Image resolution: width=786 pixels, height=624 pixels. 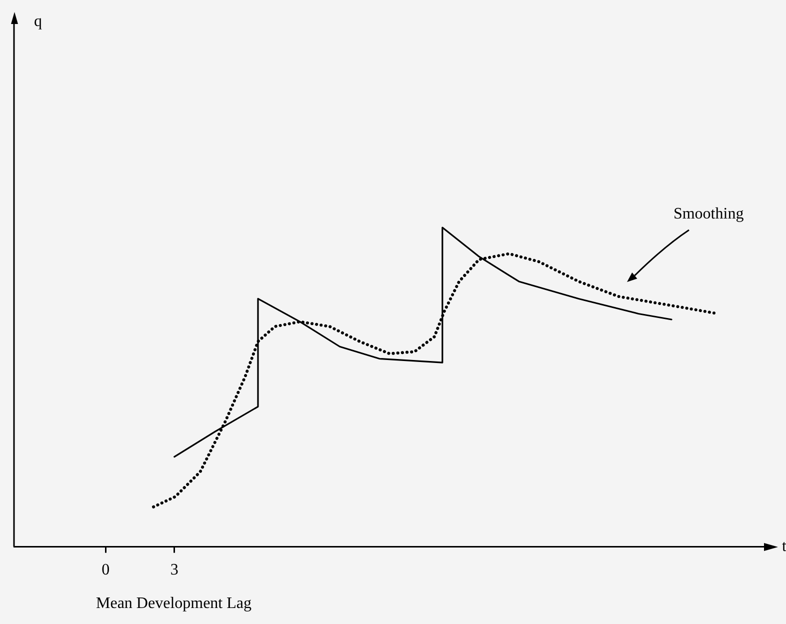 What do you see at coordinates (38, 21) in the screenshot?
I see `text: q` at bounding box center [38, 21].